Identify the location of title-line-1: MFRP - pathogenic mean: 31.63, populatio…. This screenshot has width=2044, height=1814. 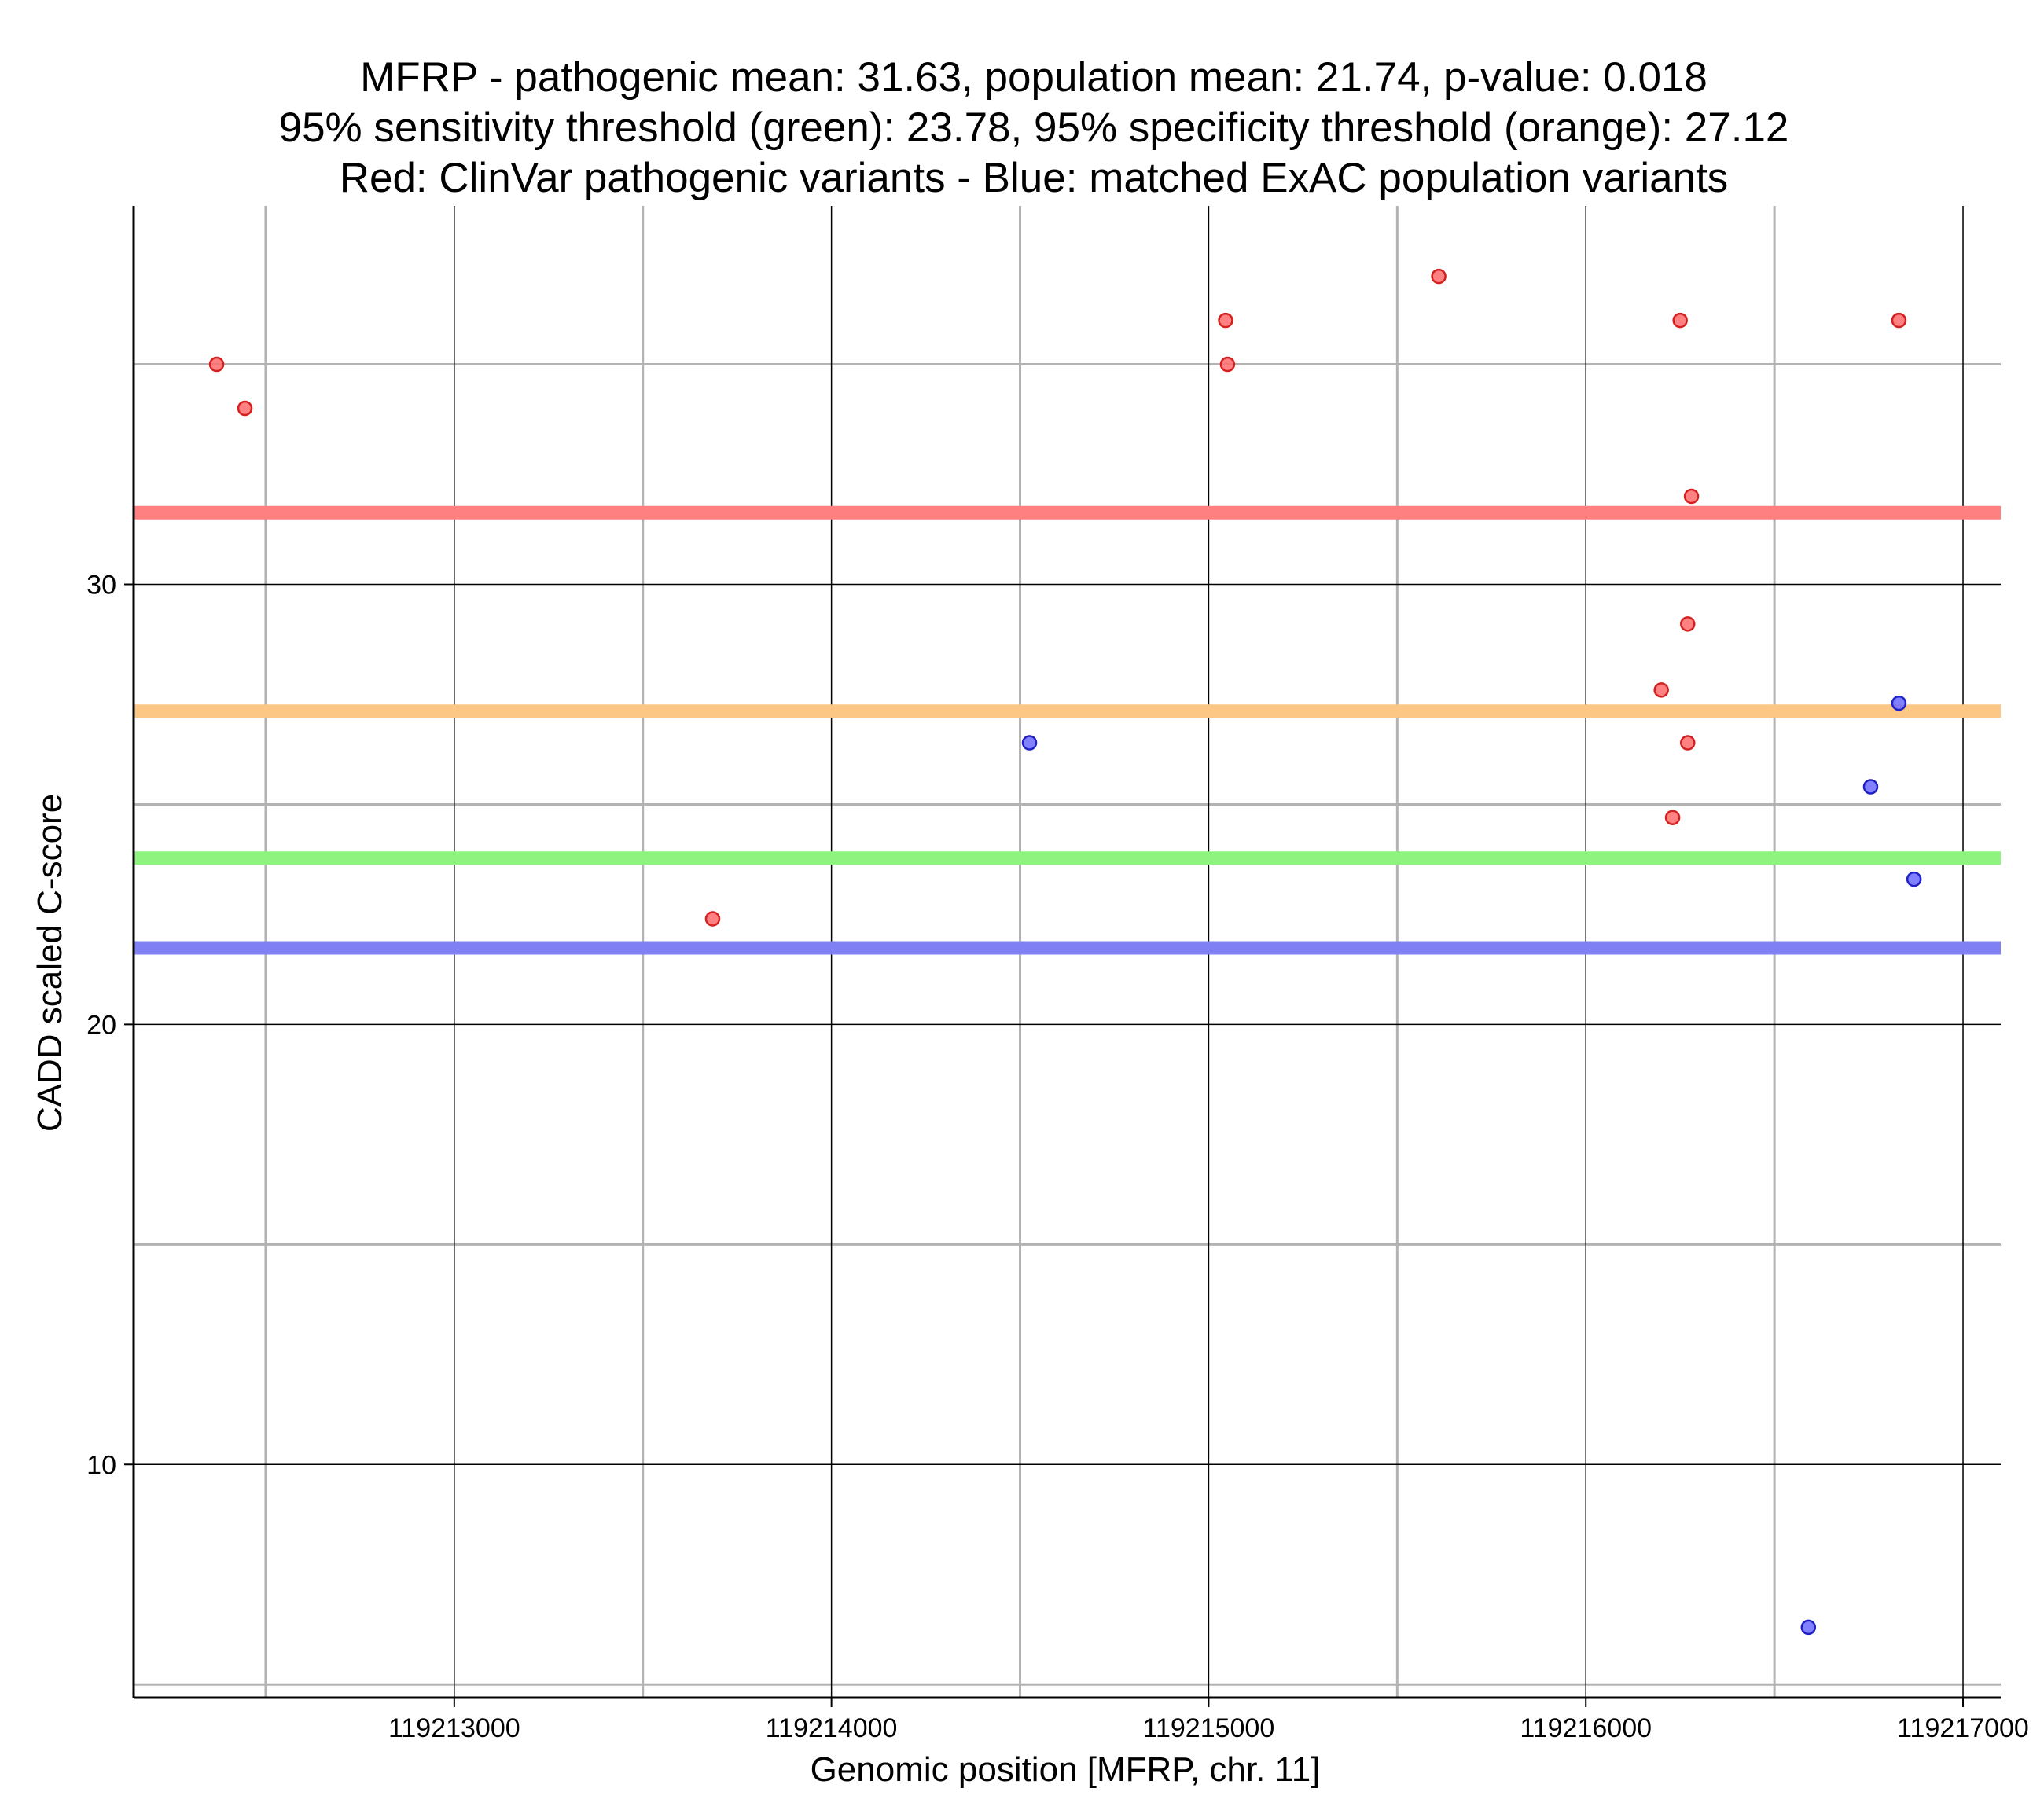
(1034, 77).